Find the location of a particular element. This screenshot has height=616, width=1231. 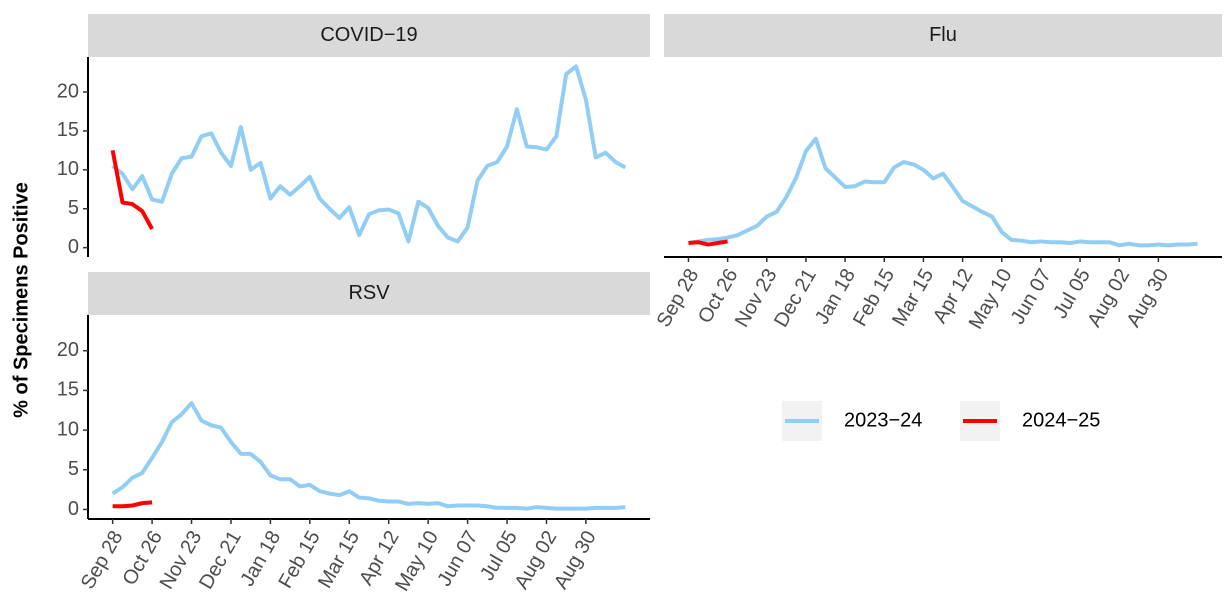

legend-label: 2024−25 is located at coordinates (1061, 420).